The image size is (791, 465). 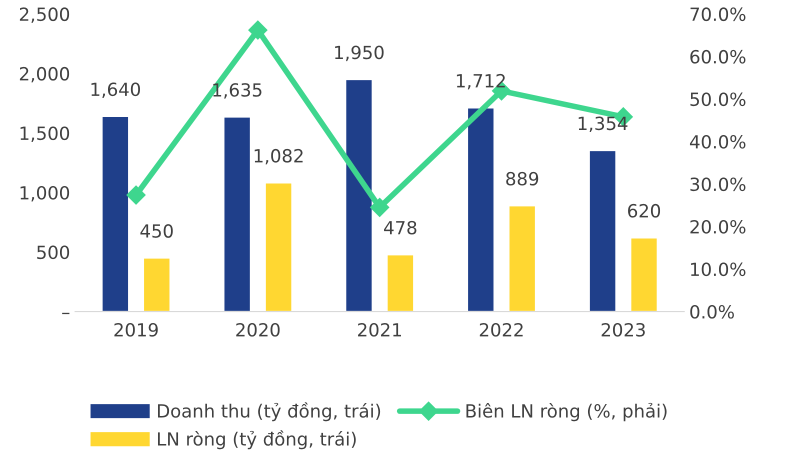 What do you see at coordinates (718, 227) in the screenshot?
I see `y2-tick-label: 20.0%` at bounding box center [718, 227].